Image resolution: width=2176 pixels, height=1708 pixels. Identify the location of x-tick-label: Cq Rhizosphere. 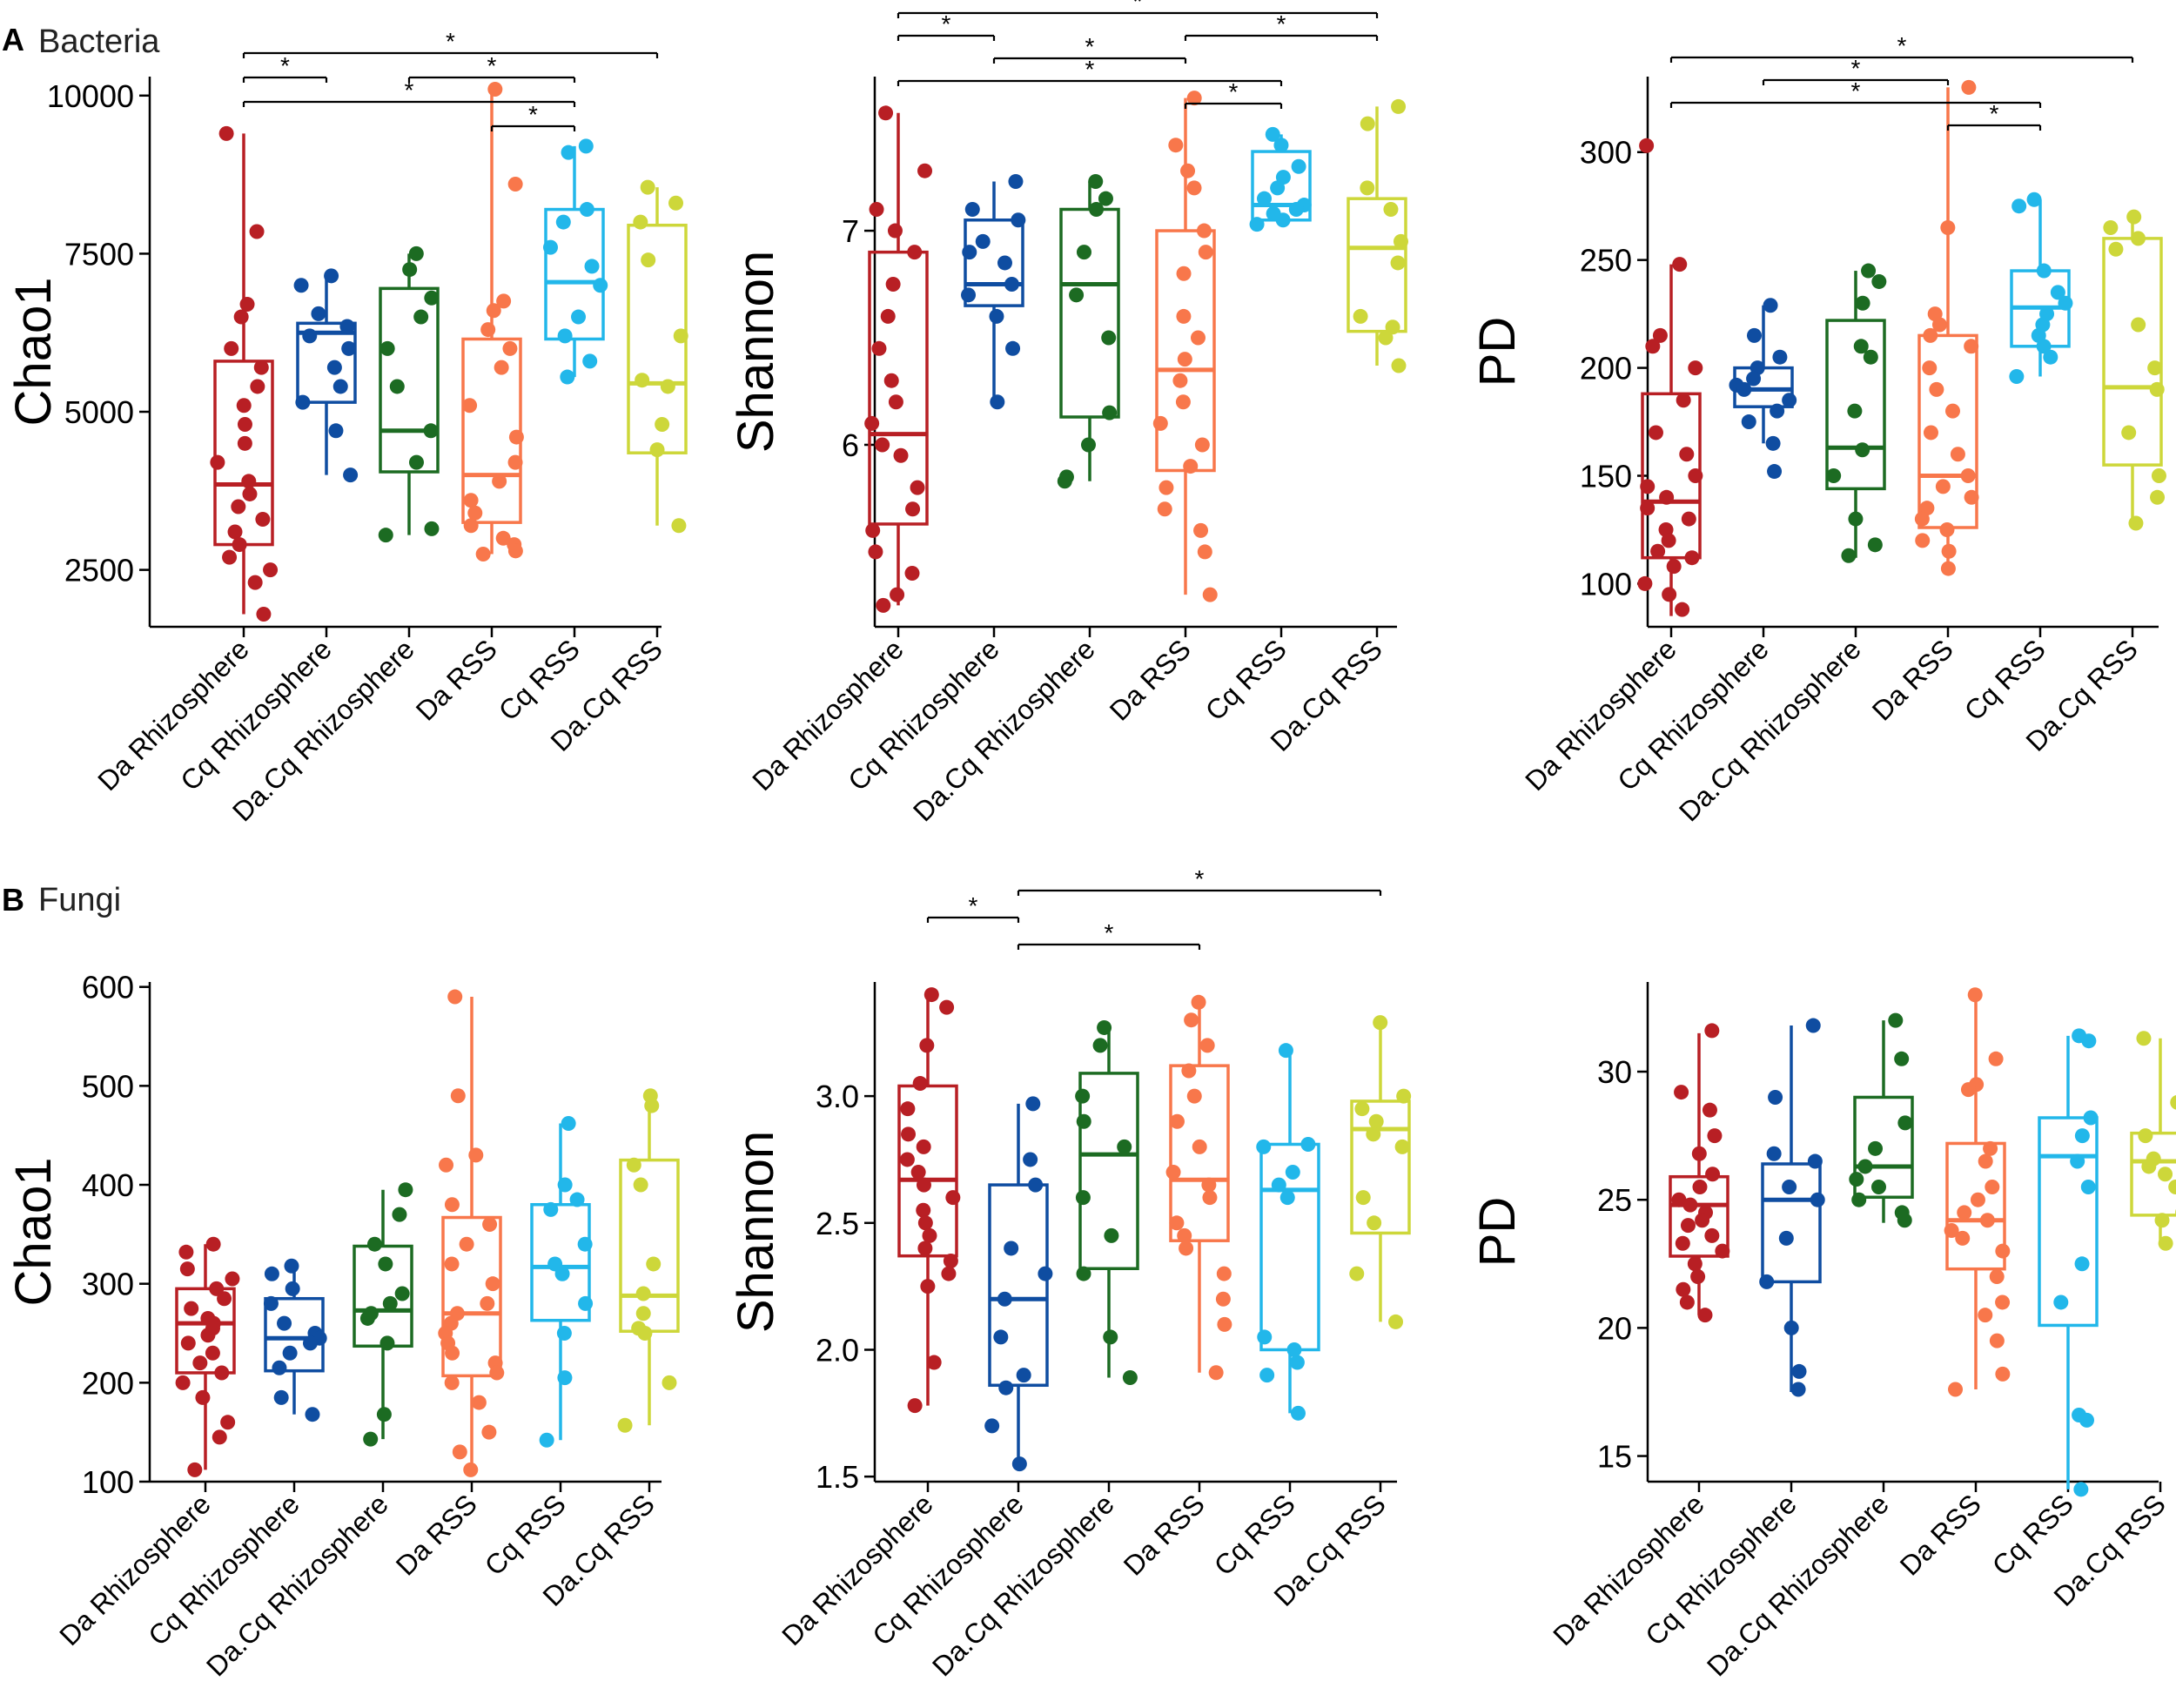
(224, 1569).